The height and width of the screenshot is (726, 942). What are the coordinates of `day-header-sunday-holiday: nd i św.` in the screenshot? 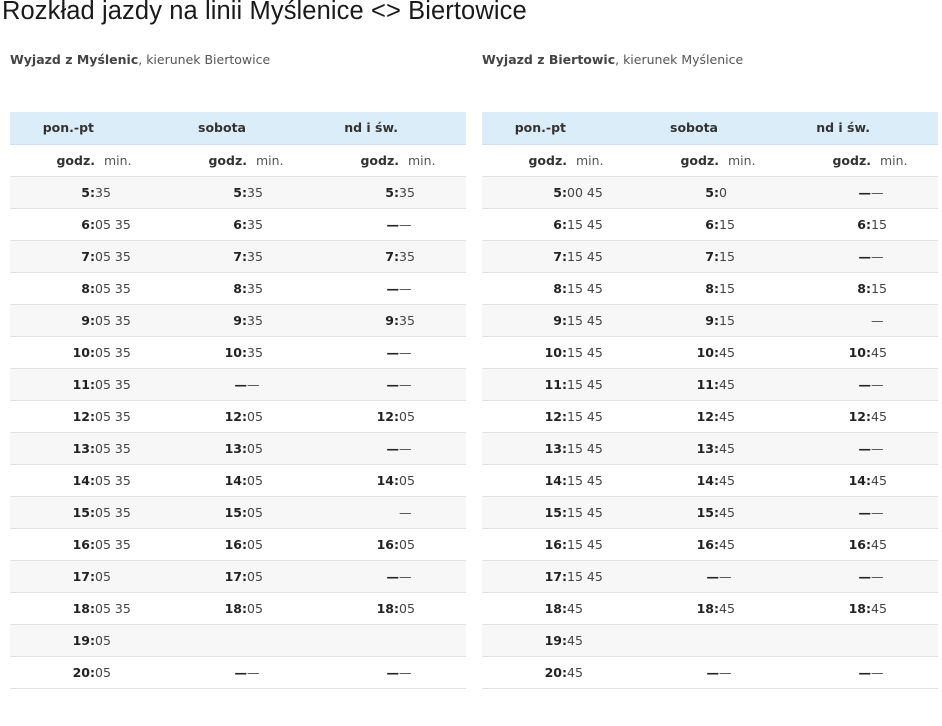 It's located at (828, 128).